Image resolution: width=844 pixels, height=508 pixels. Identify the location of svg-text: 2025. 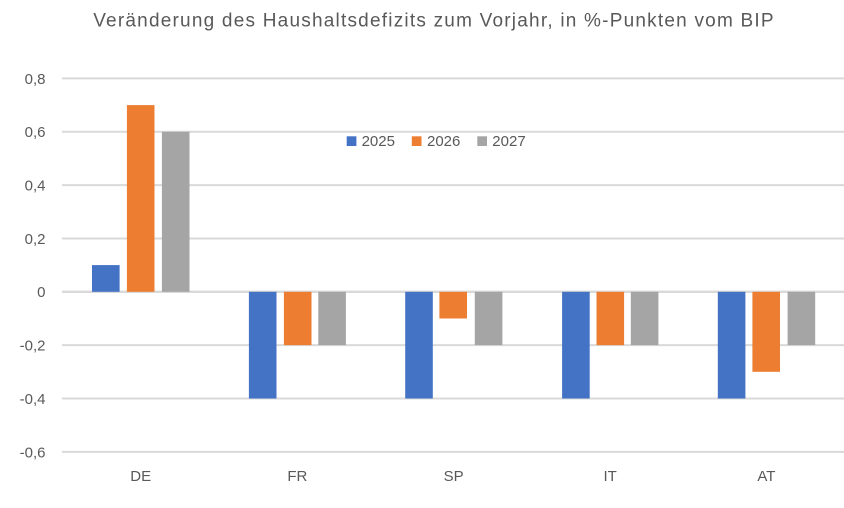
(378, 141).